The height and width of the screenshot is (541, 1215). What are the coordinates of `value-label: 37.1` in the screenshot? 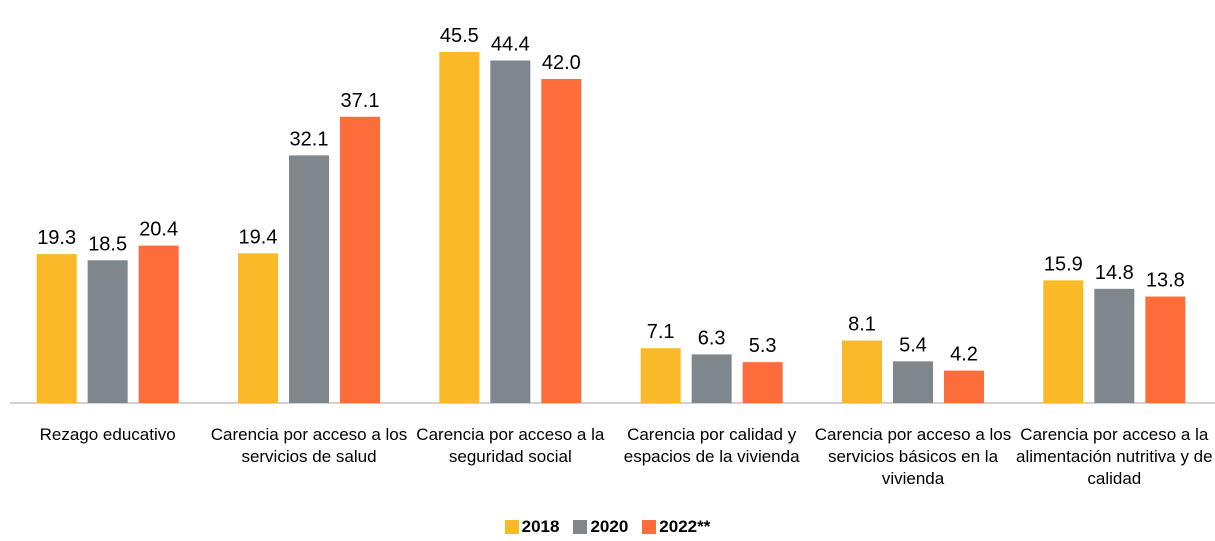 It's located at (360, 101).